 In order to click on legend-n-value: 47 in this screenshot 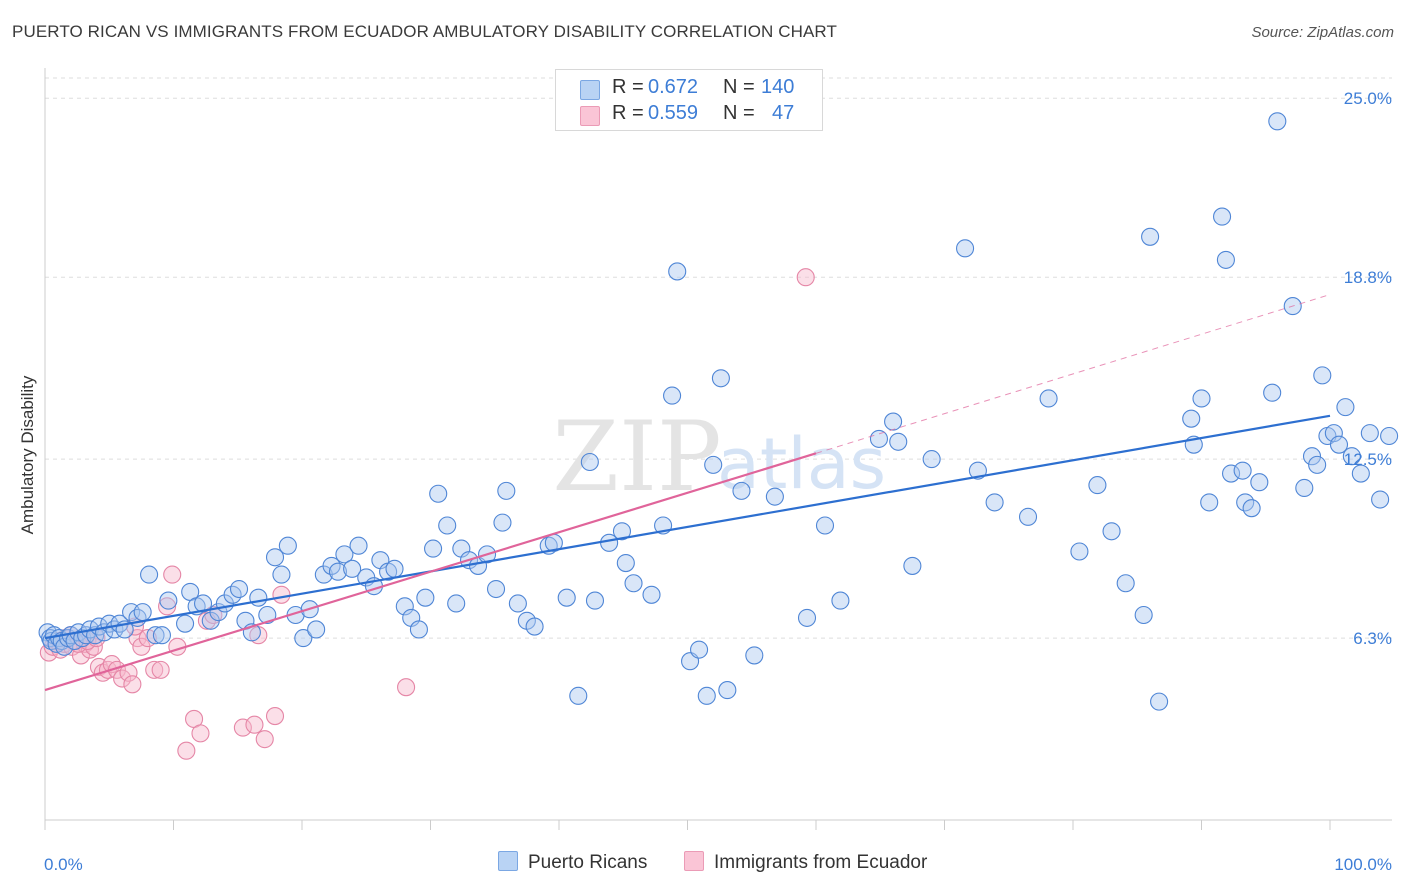, I will do `click(783, 113)`.